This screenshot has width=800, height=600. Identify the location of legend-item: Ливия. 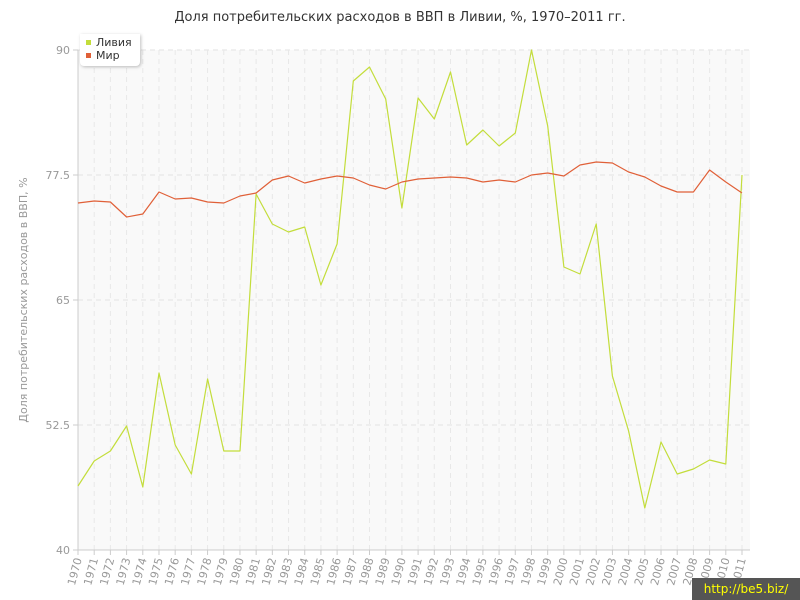
(109, 42).